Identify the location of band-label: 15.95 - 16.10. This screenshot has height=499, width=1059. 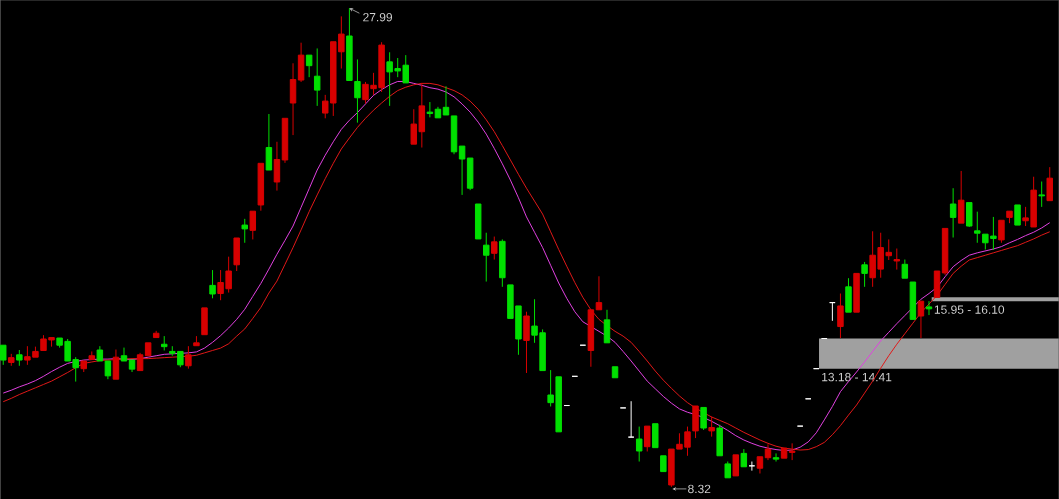
(969, 309).